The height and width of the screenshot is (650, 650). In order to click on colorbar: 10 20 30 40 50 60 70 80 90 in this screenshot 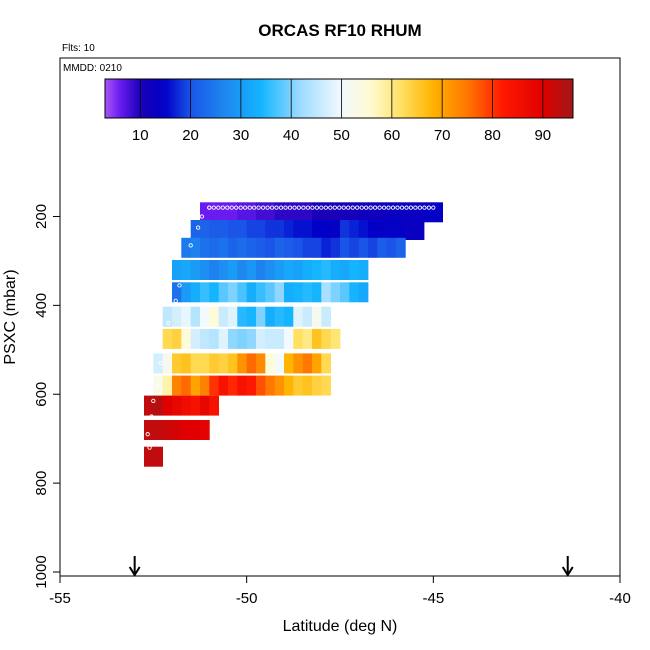, I will do `click(339, 111)`.